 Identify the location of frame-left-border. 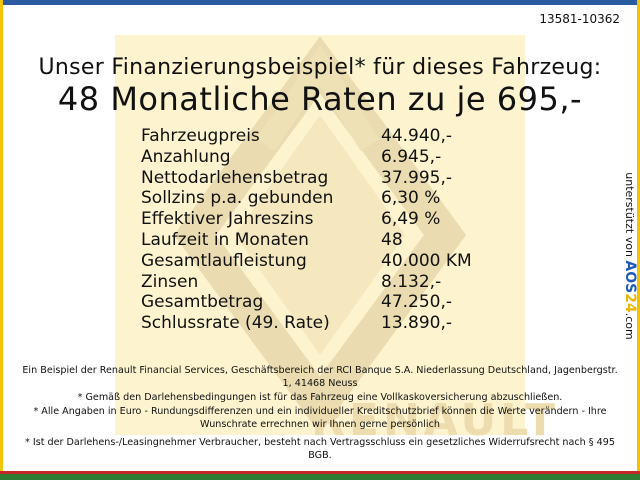
(1, 240).